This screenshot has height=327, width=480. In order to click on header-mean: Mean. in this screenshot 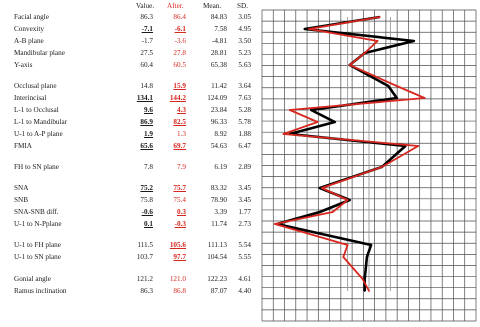, I will do `click(212, 6)`.